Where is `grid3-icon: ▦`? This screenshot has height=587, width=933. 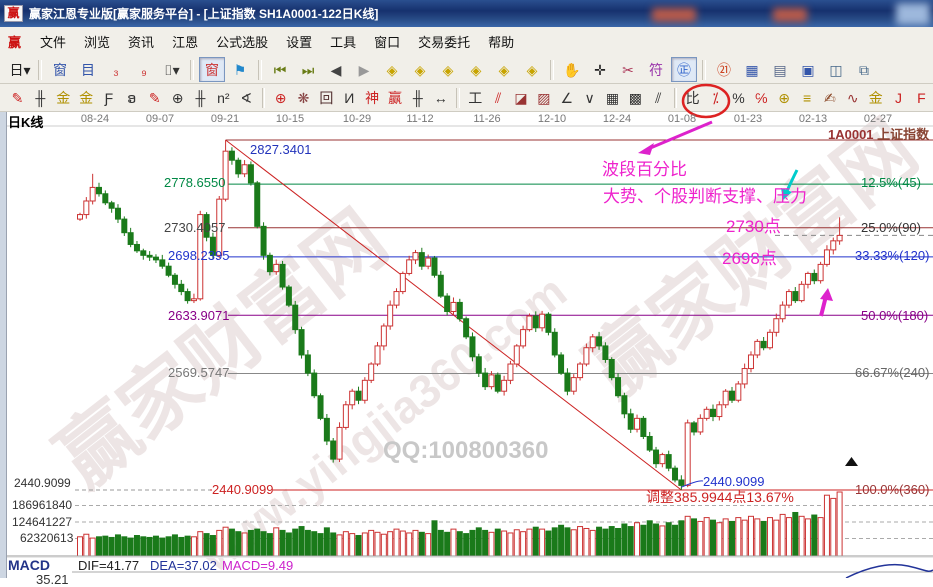
grid3-icon: ▦ is located at coordinates (612, 97).